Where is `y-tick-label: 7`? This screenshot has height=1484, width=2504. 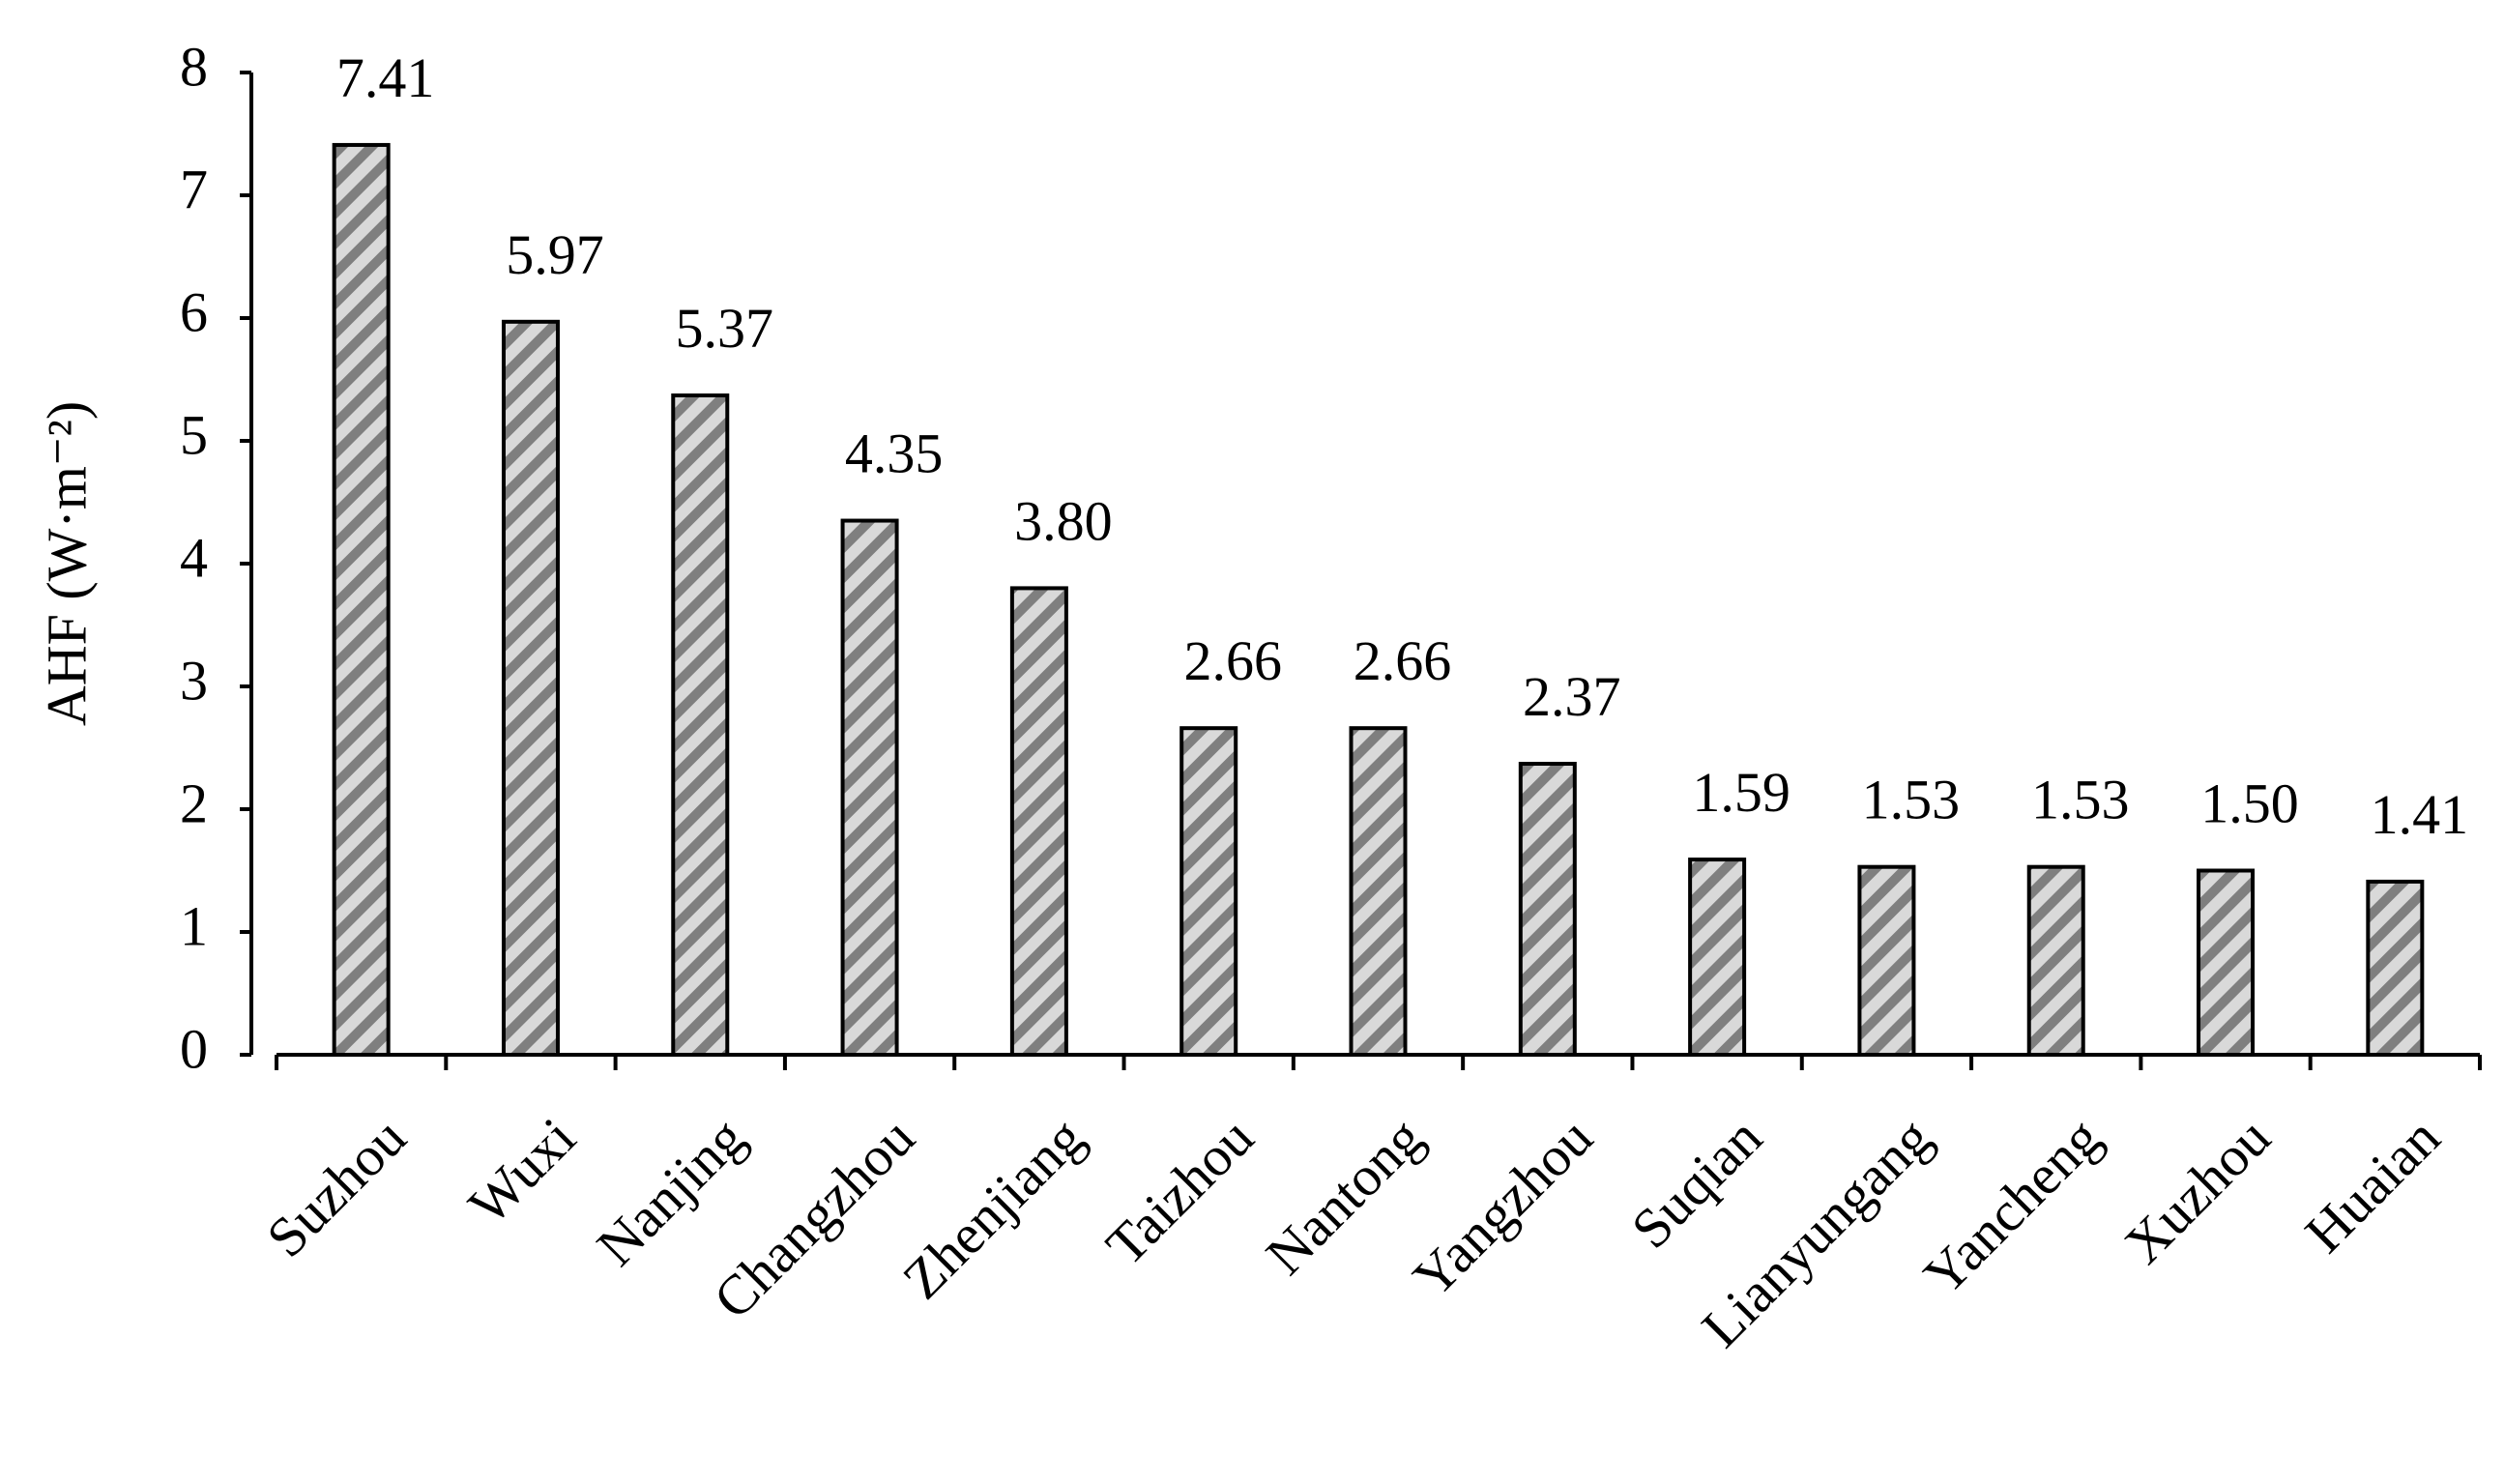
y-tick-label: 7 is located at coordinates (194, 189).